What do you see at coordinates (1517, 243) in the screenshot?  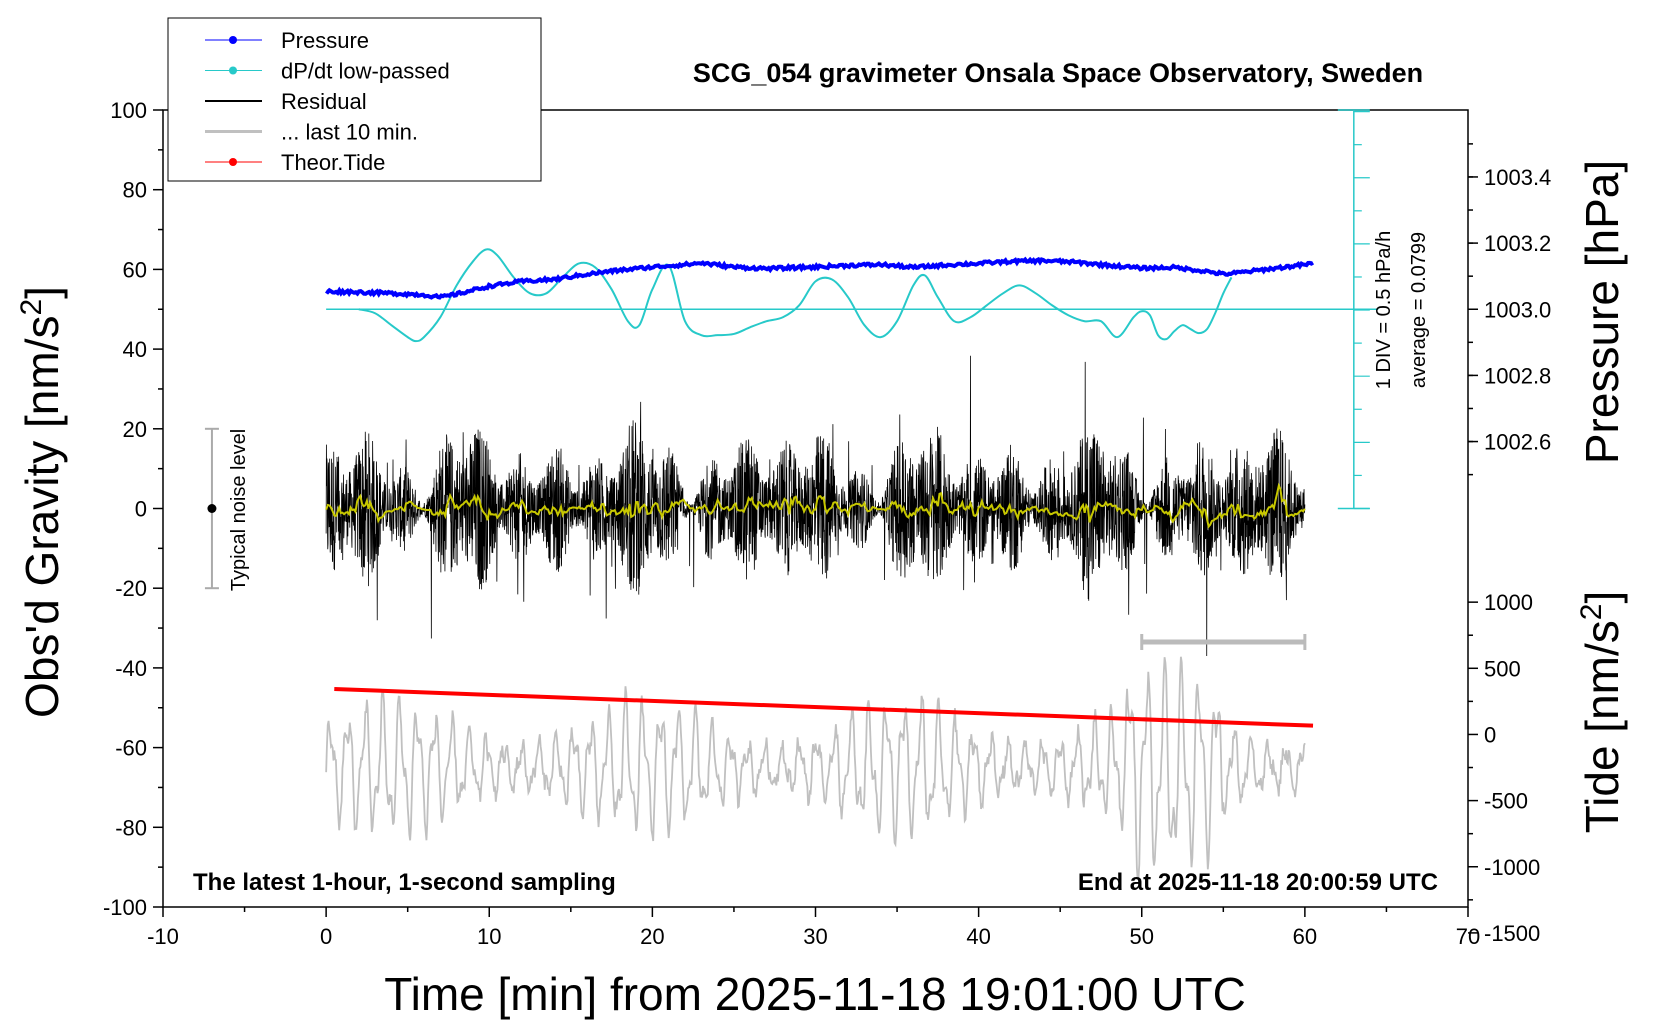 I see `pressure-tick-label: 1003.2` at bounding box center [1517, 243].